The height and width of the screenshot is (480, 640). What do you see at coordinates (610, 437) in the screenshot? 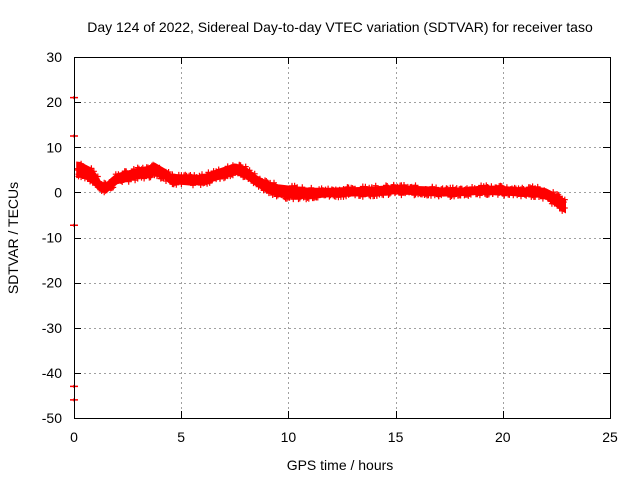
I see `x-tick-label: 25` at bounding box center [610, 437].